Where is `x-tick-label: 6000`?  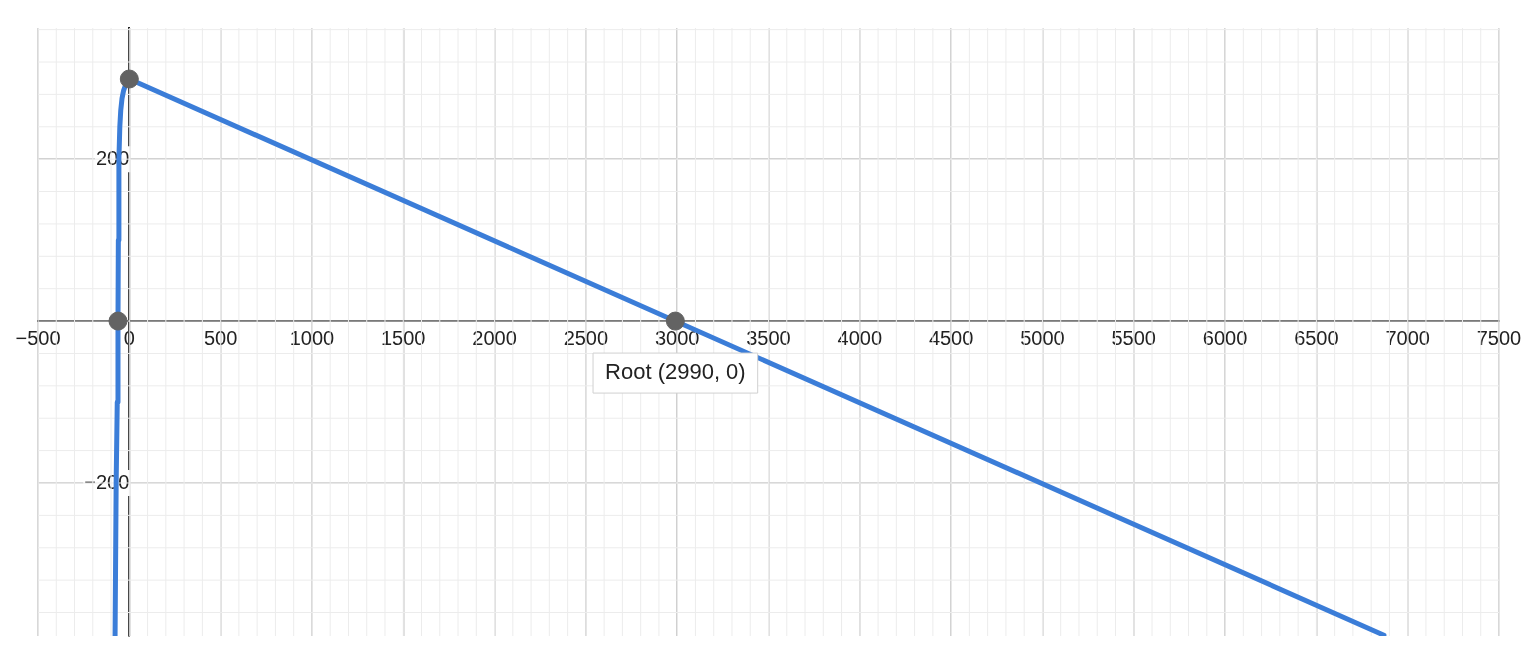 x-tick-label: 6000 is located at coordinates (1225, 337).